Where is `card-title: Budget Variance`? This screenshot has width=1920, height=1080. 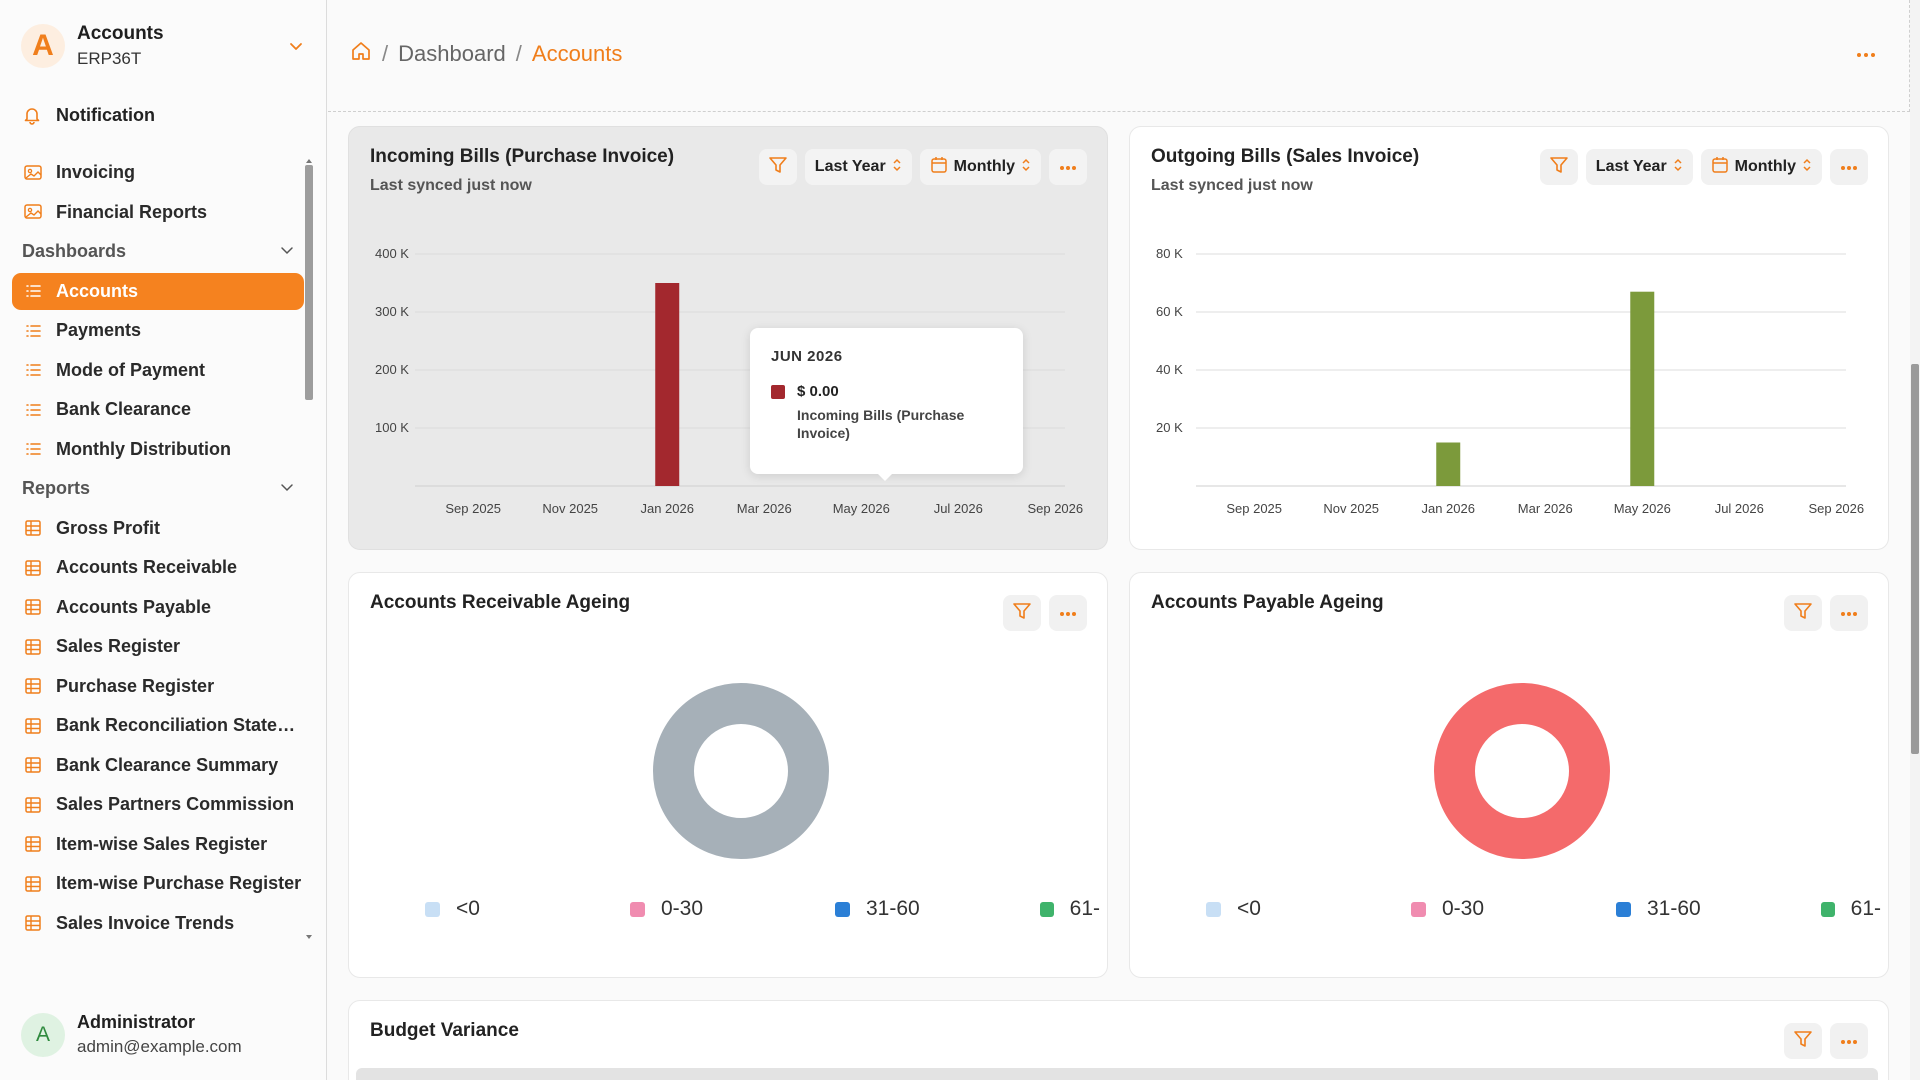
card-title: Budget Variance is located at coordinates (444, 1030).